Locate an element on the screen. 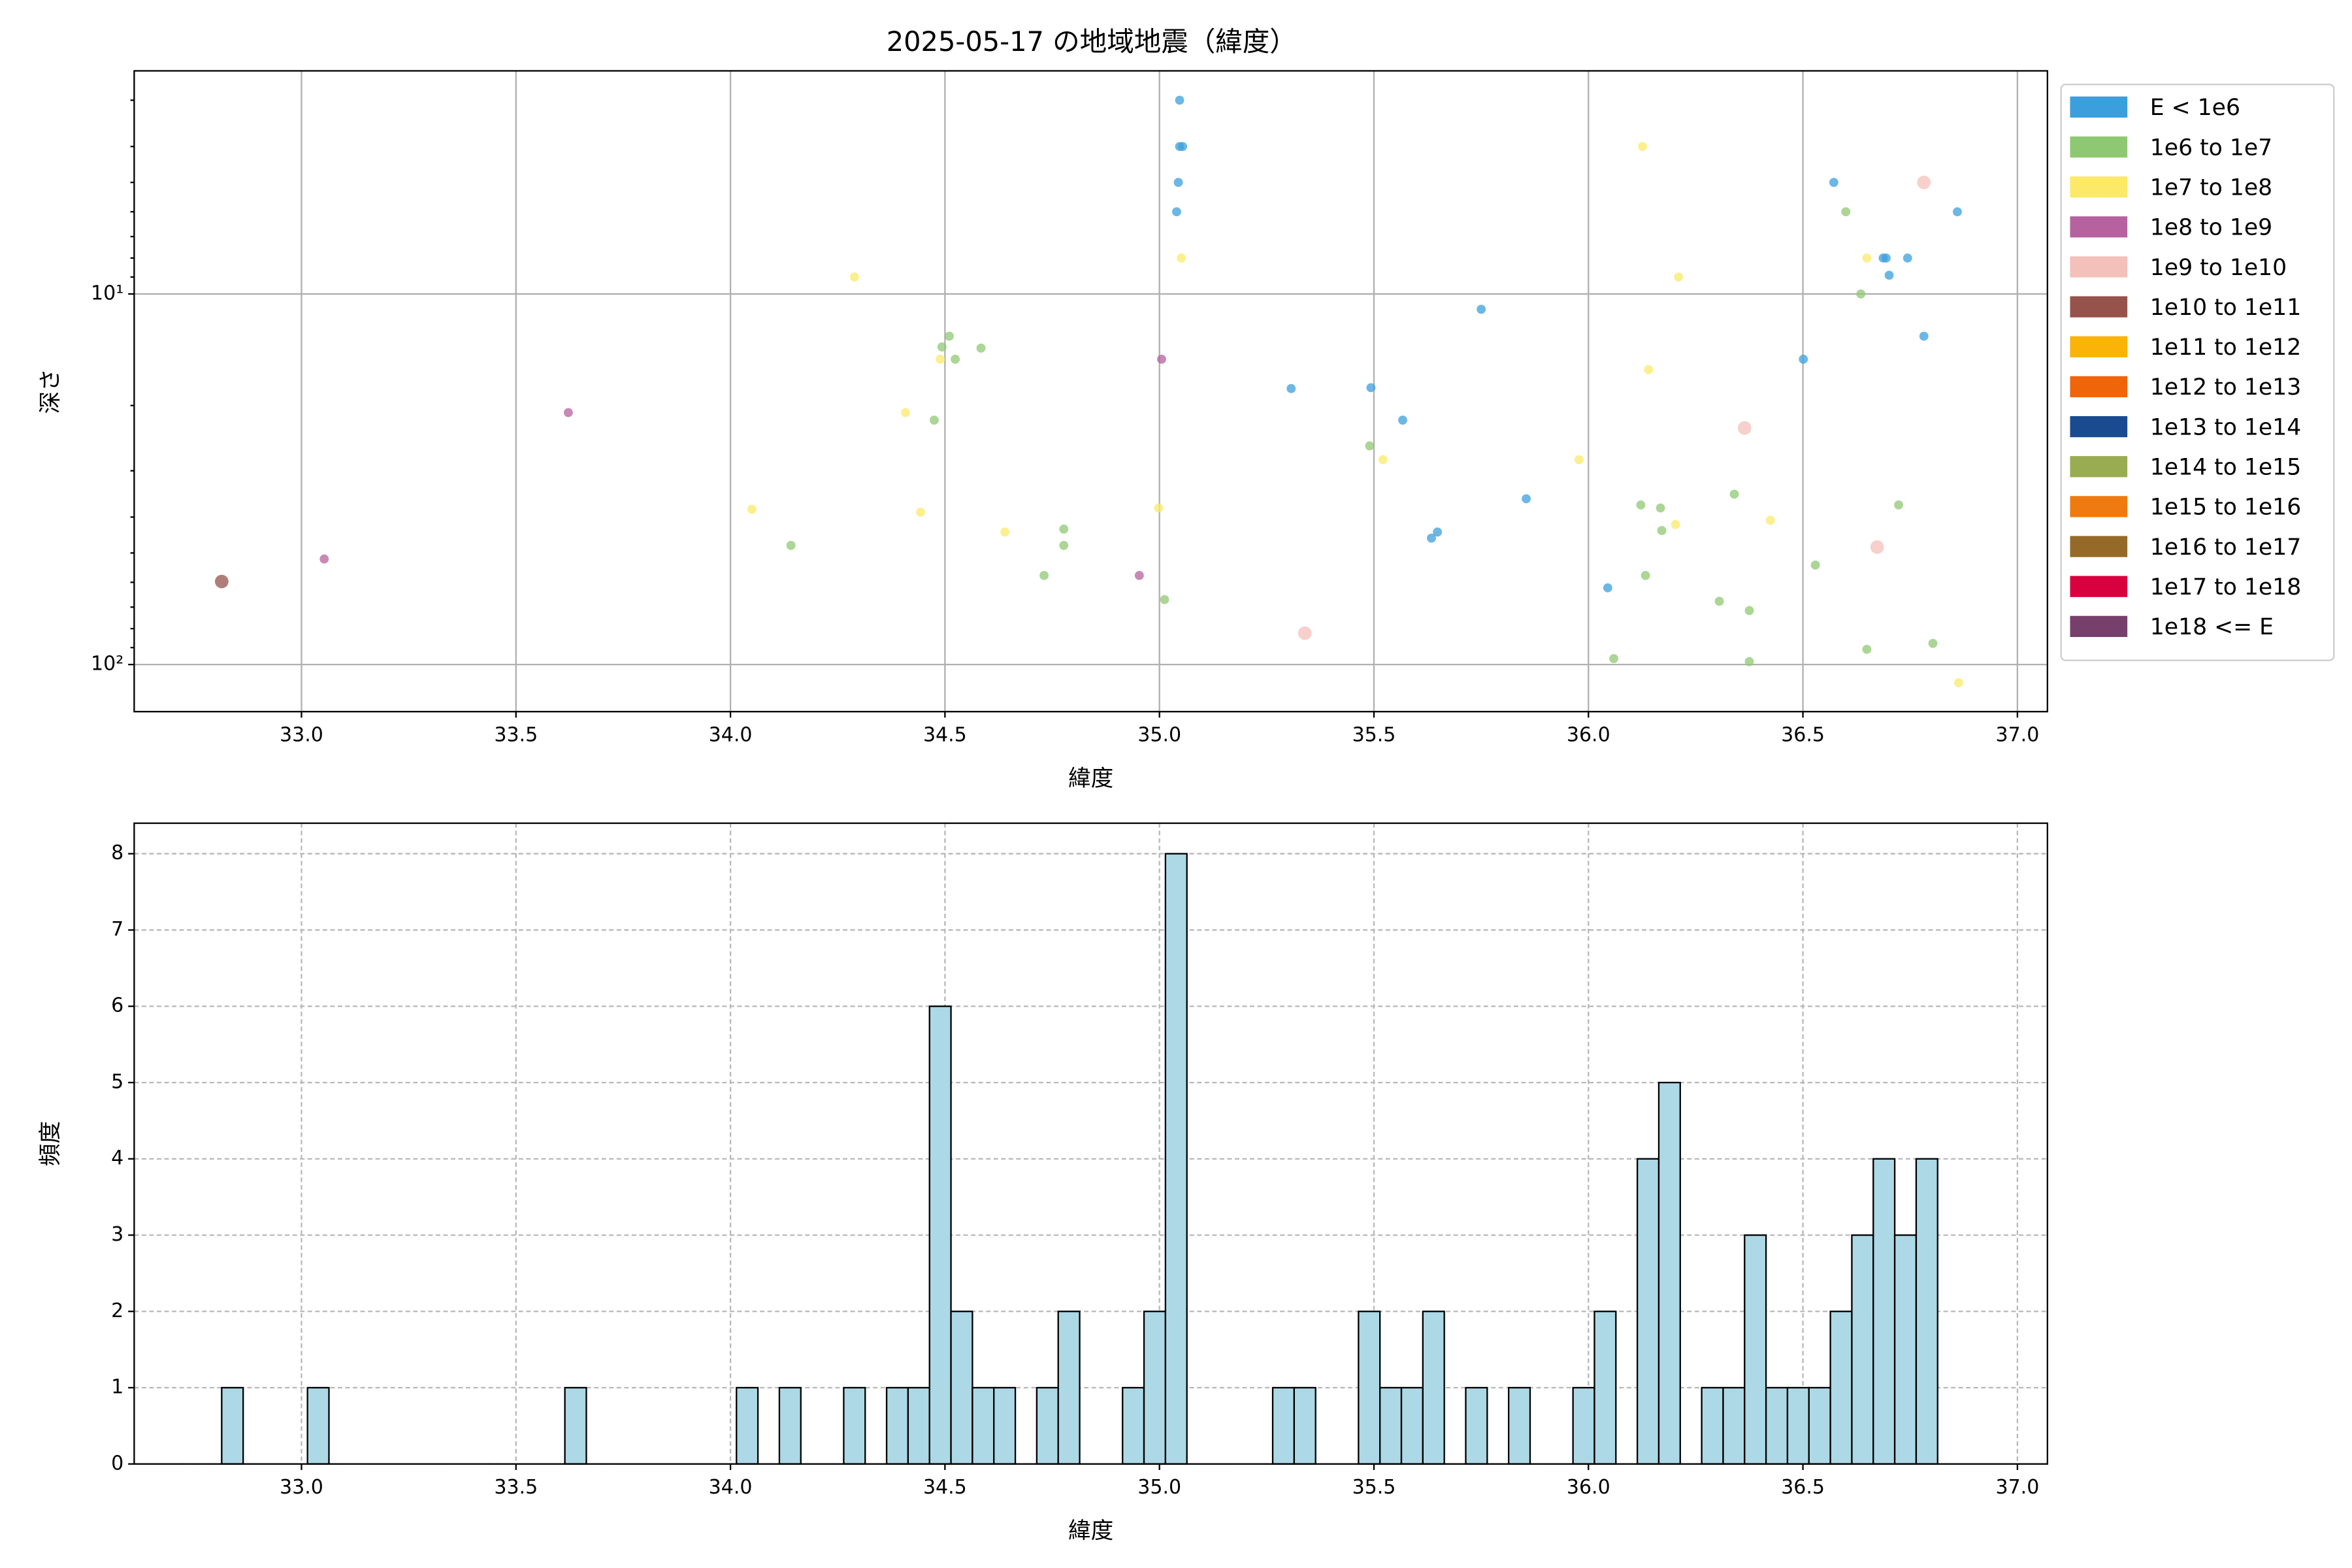 The height and width of the screenshot is (1568, 2352). legend-label: 1e12 to 1e13 is located at coordinates (2225, 387).